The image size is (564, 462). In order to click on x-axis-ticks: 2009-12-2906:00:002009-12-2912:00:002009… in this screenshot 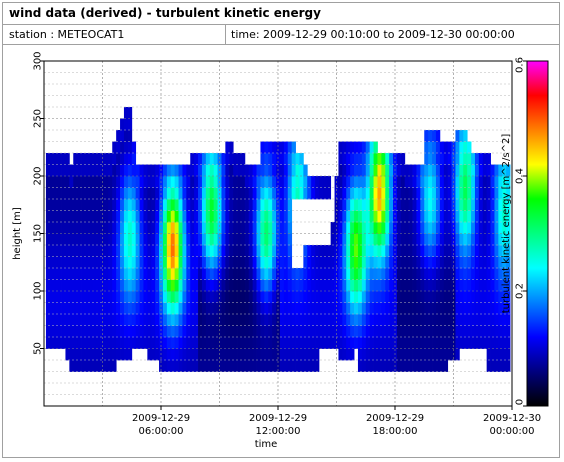, I will do `click(336, 421)`.